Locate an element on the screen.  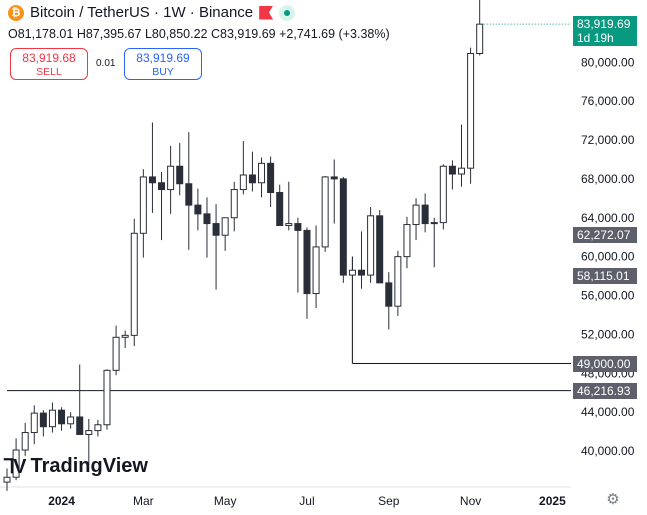
y-tick-label: 80,000.00 is located at coordinates (608, 62).